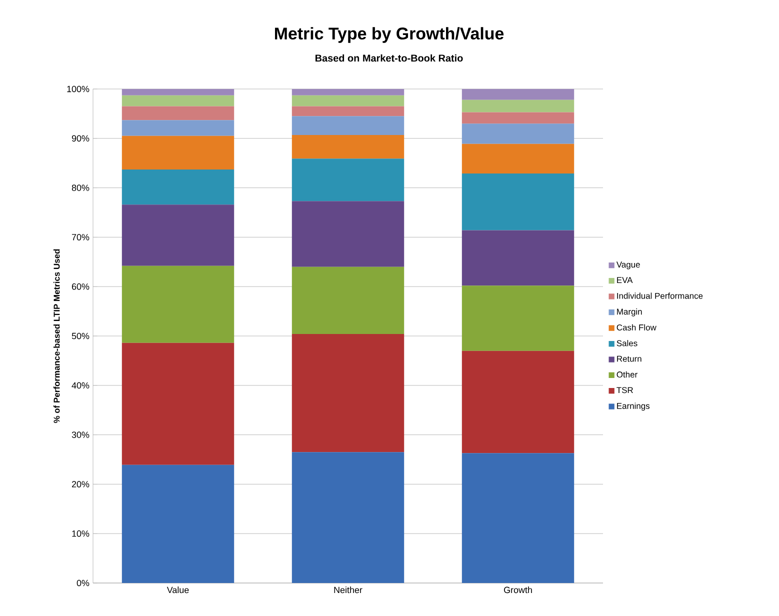 The width and height of the screenshot is (779, 616). I want to click on y-axis-title: % of Performance-based LTIP Metrics Used, so click(56, 336).